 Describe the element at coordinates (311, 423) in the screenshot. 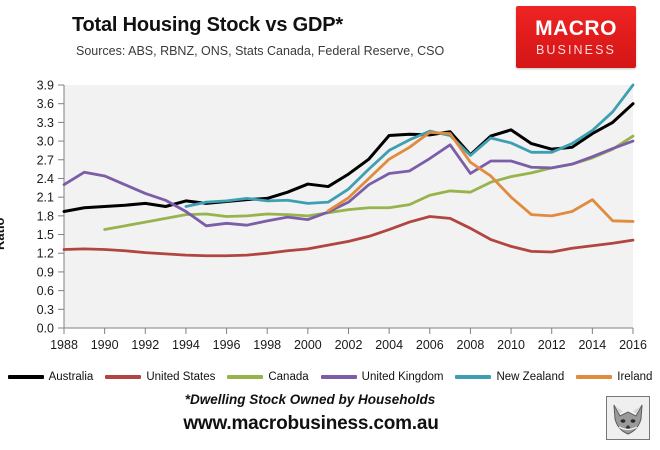

I see `website-url: www.macrobusiness.com.au` at that location.